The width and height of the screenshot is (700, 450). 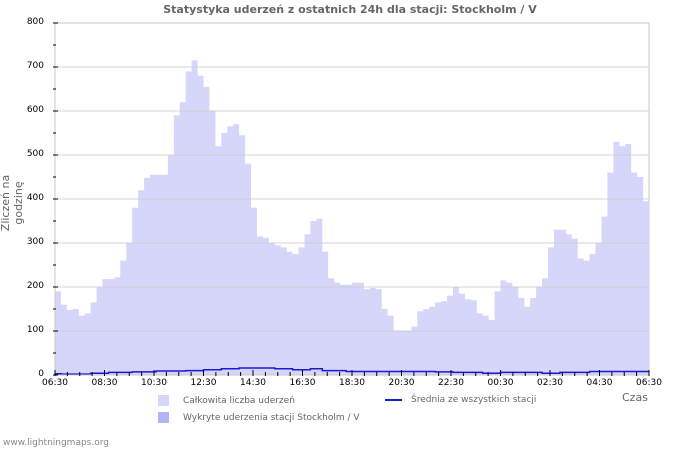 What do you see at coordinates (253, 383) in the screenshot?
I see `x-tick-label: 14:30` at bounding box center [253, 383].